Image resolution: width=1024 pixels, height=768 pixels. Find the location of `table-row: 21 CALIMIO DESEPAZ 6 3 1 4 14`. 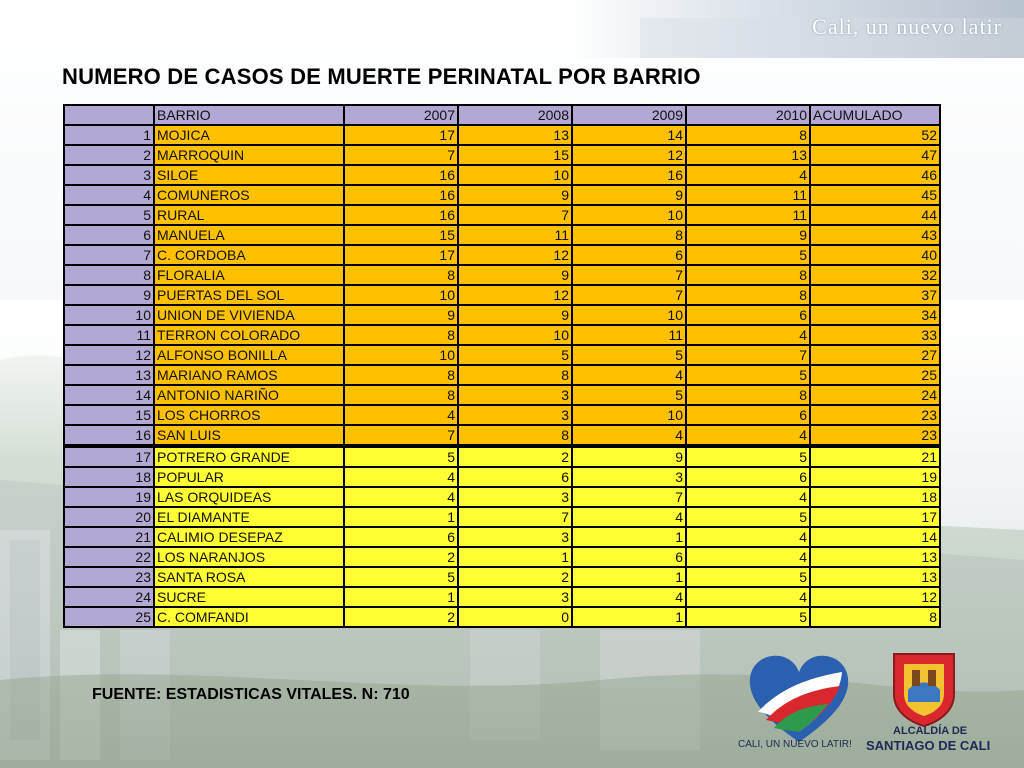

table-row: 21 CALIMIO DESEPAZ 6 3 1 4 14 is located at coordinates (502, 537).